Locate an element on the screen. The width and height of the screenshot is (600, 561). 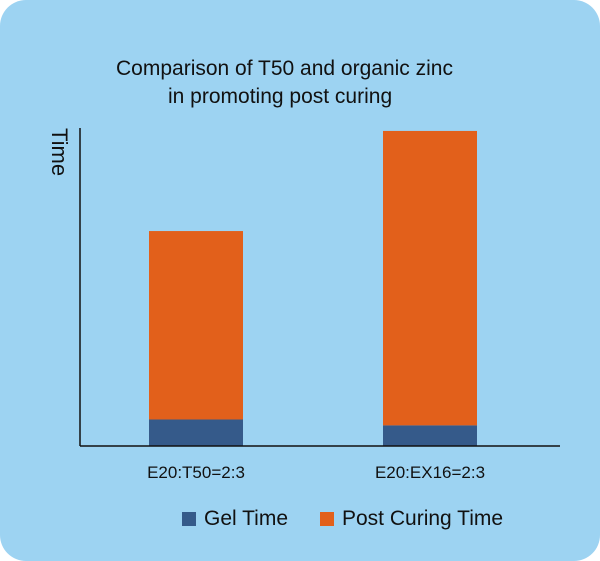
legend: Gel Time Post Curing Time is located at coordinates (300, 519).